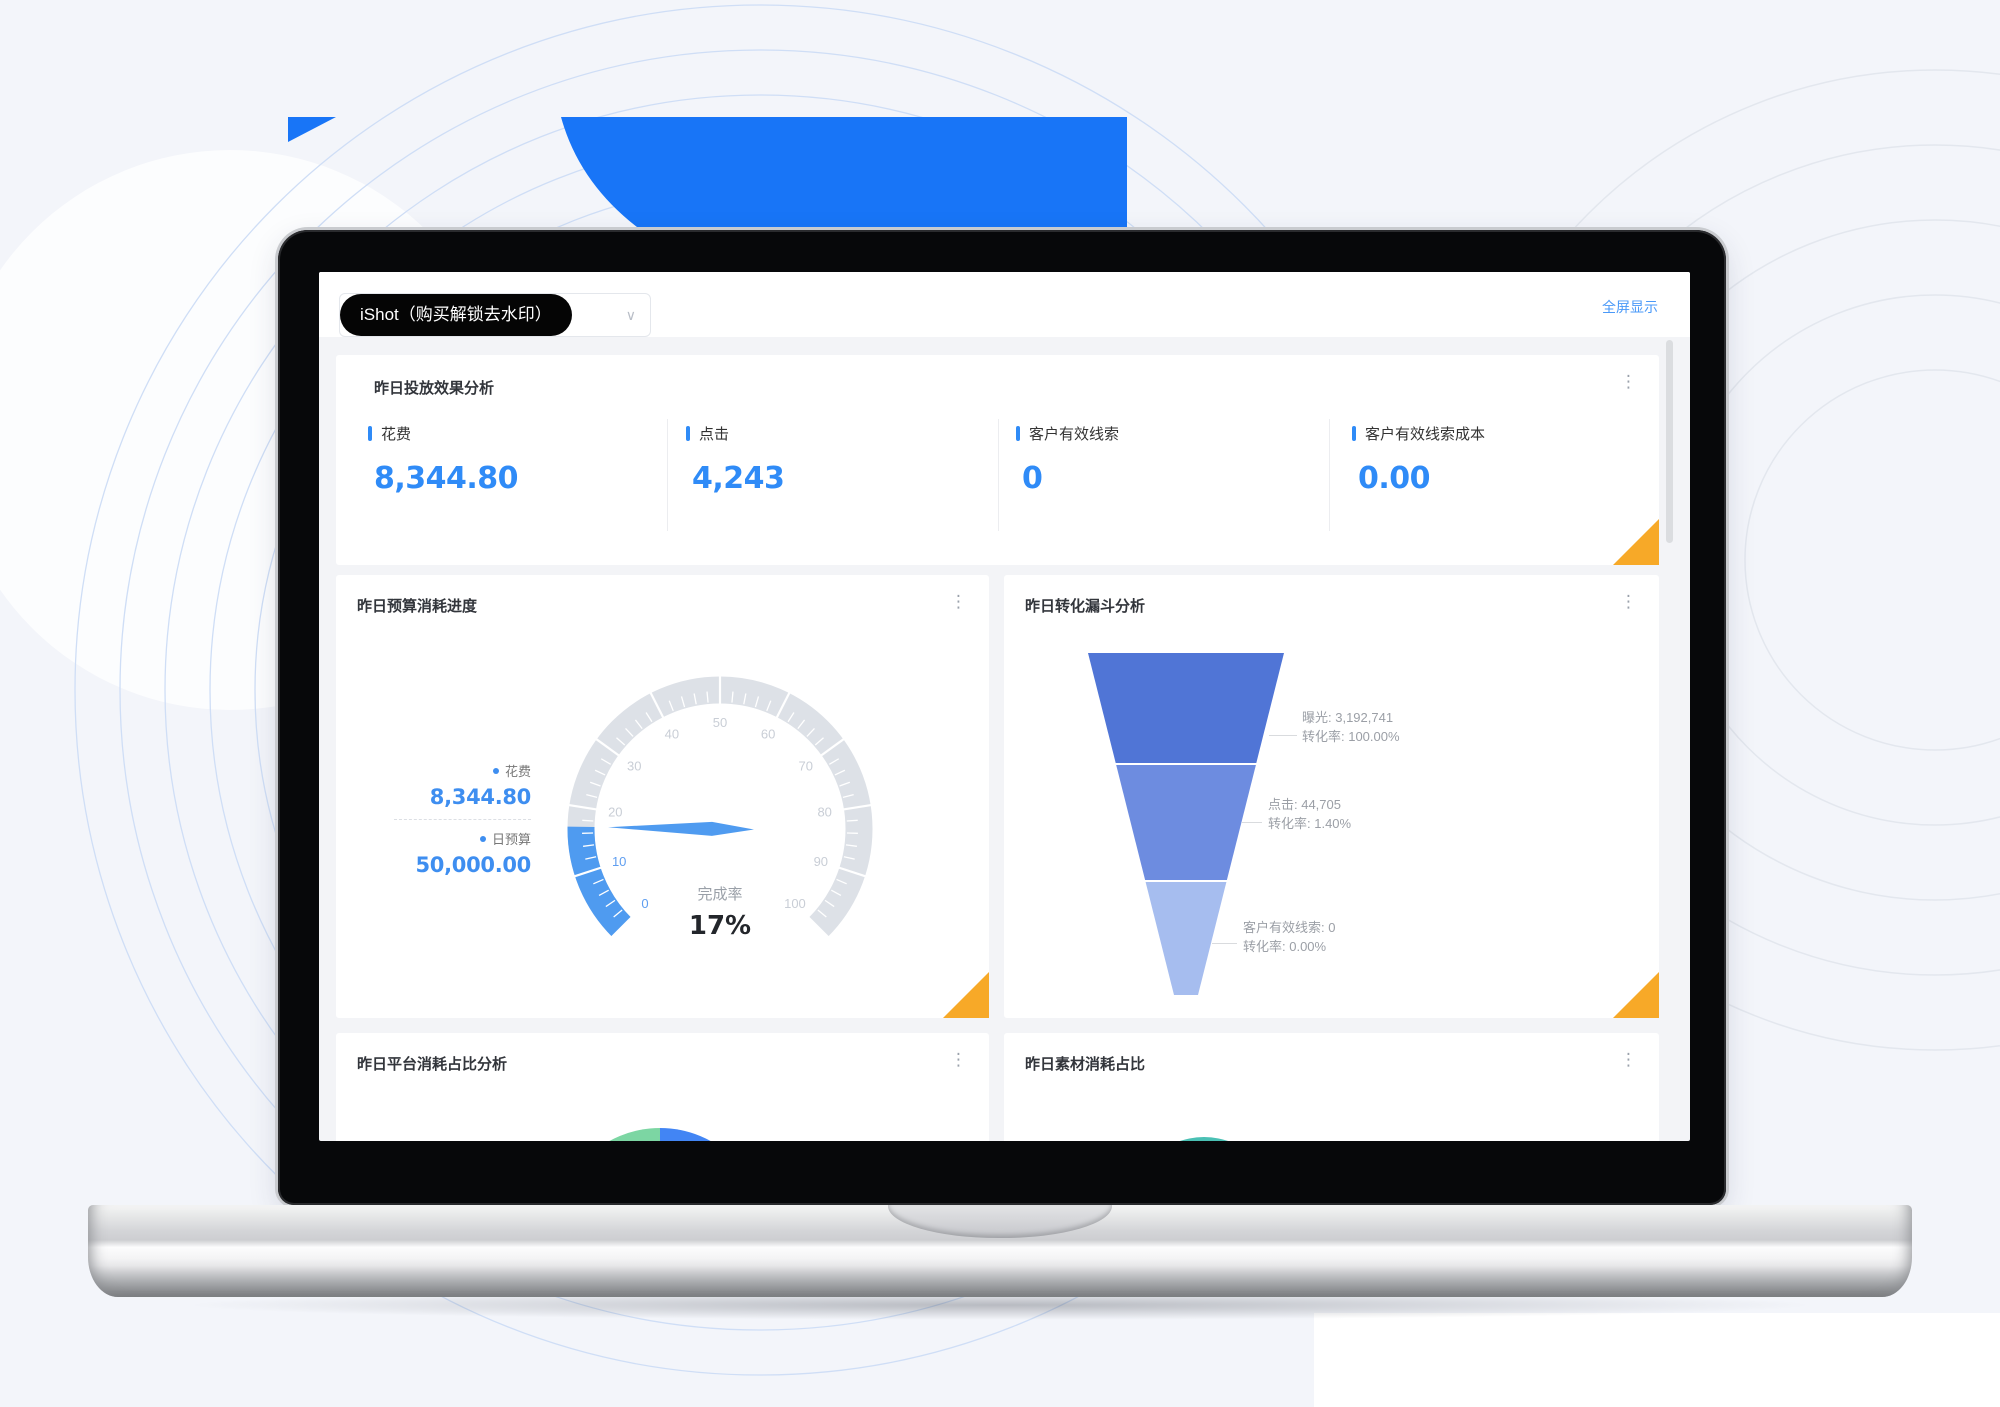 The height and width of the screenshot is (1407, 2000). What do you see at coordinates (473, 865) in the screenshot?
I see `legend-value: 50,000.00` at bounding box center [473, 865].